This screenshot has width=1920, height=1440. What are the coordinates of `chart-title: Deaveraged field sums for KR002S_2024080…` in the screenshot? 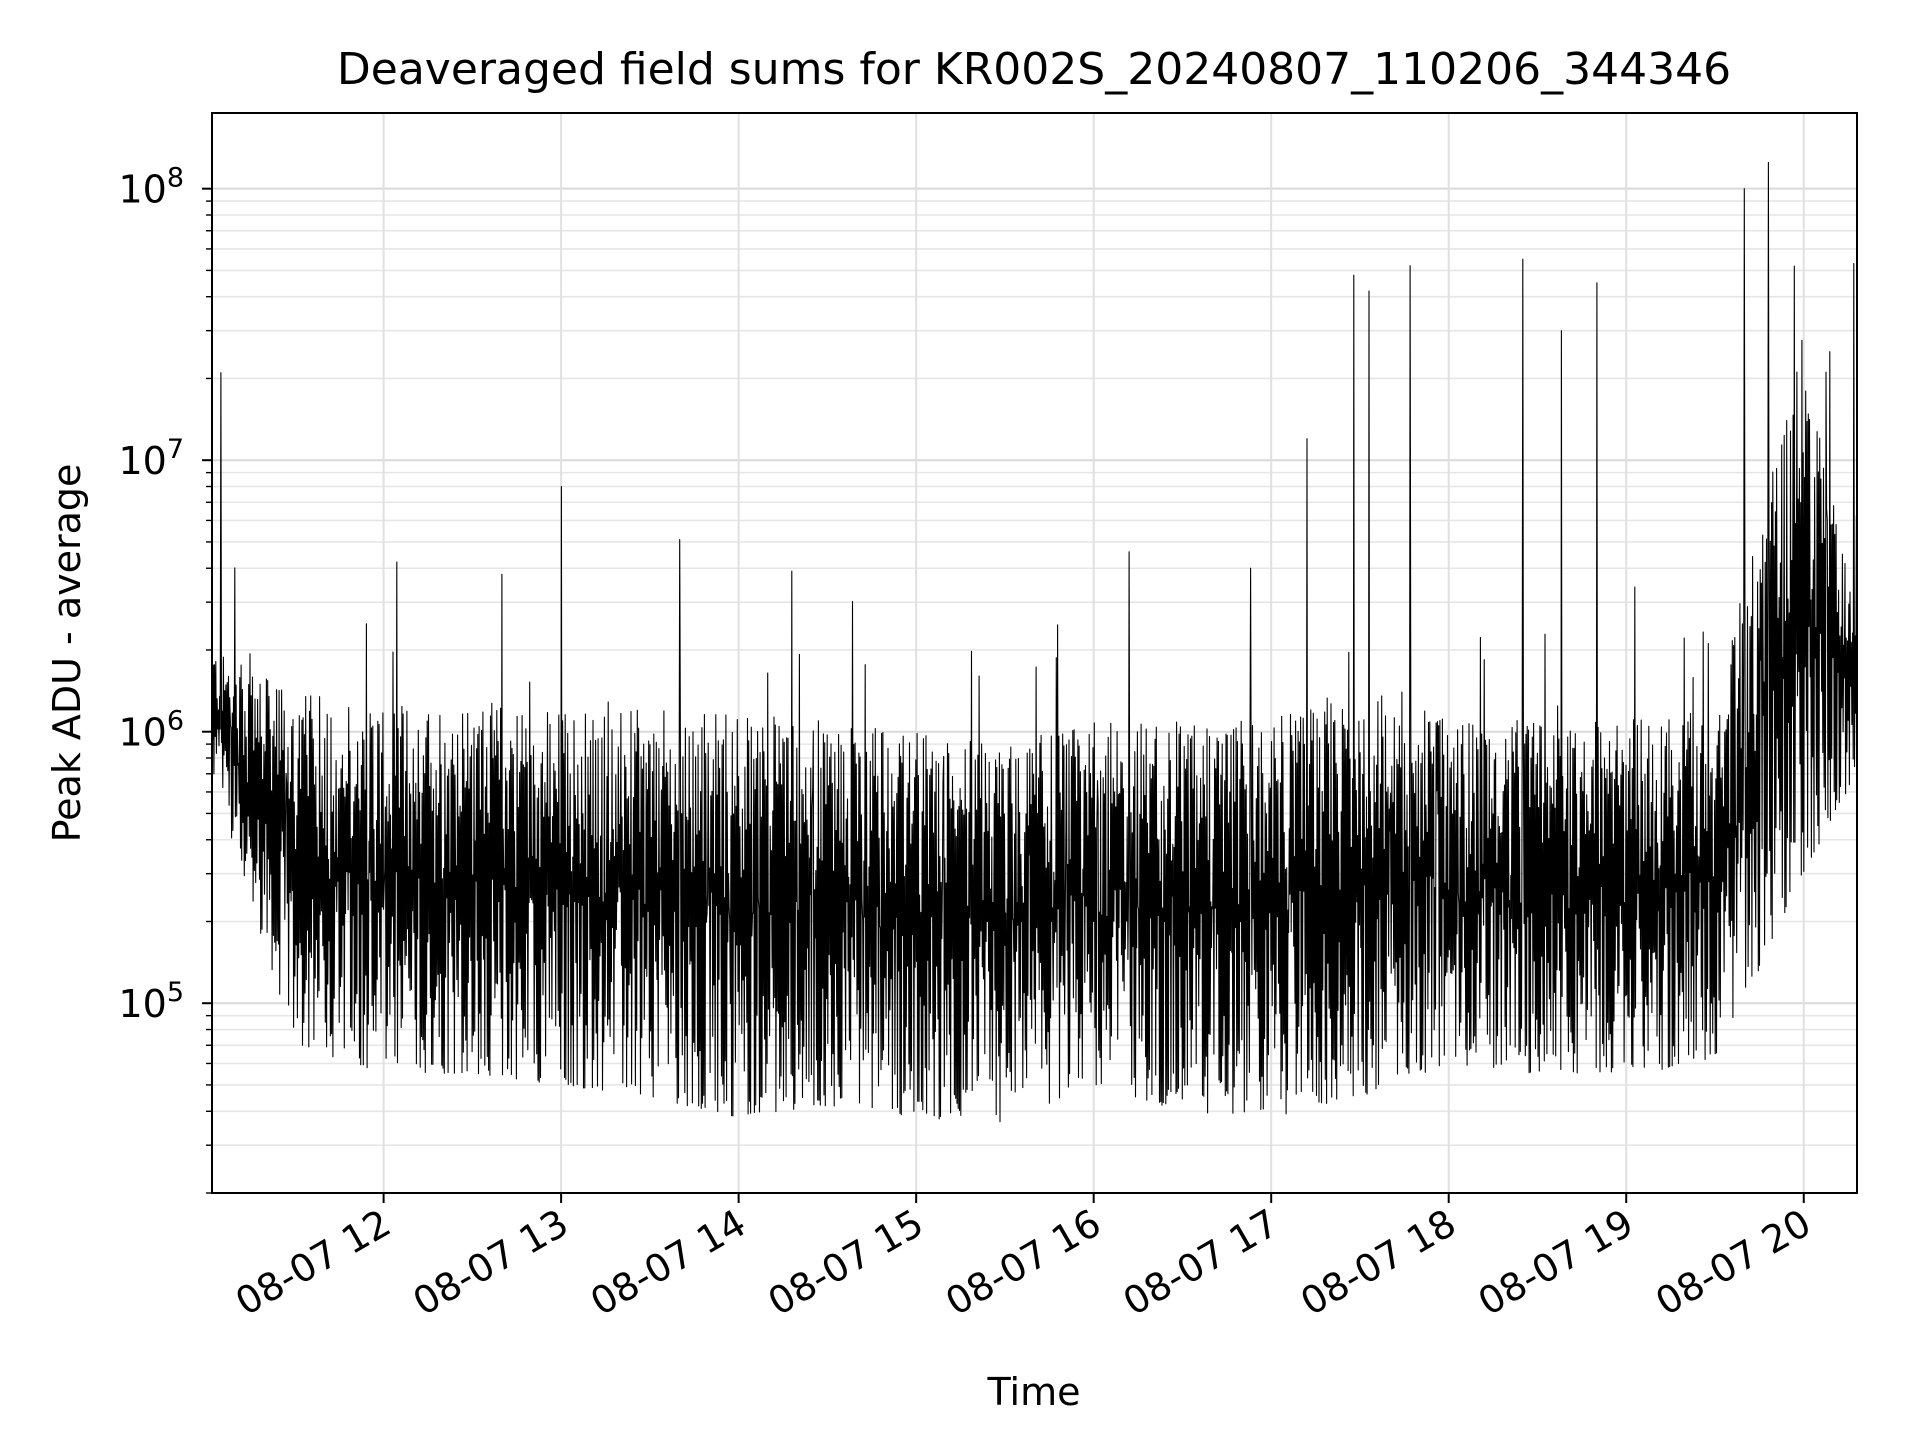 It's located at (1034, 69).